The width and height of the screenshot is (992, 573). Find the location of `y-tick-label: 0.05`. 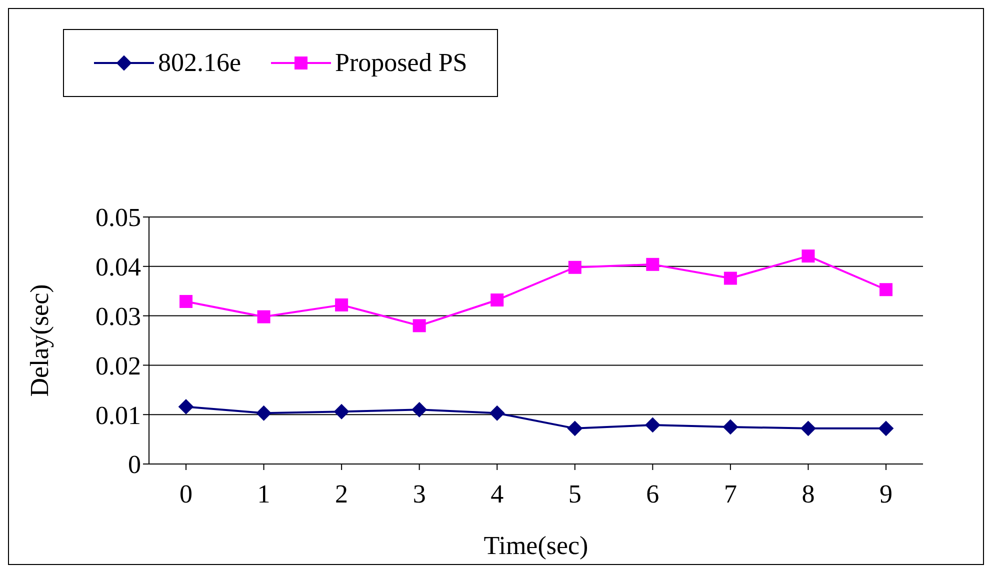

y-tick-label: 0.05 is located at coordinates (118, 217).